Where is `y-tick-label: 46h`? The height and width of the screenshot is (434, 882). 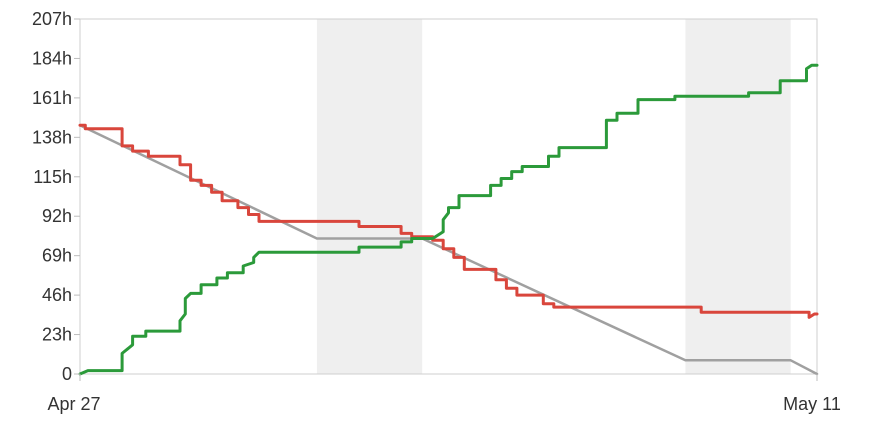 y-tick-label: 46h is located at coordinates (57, 295).